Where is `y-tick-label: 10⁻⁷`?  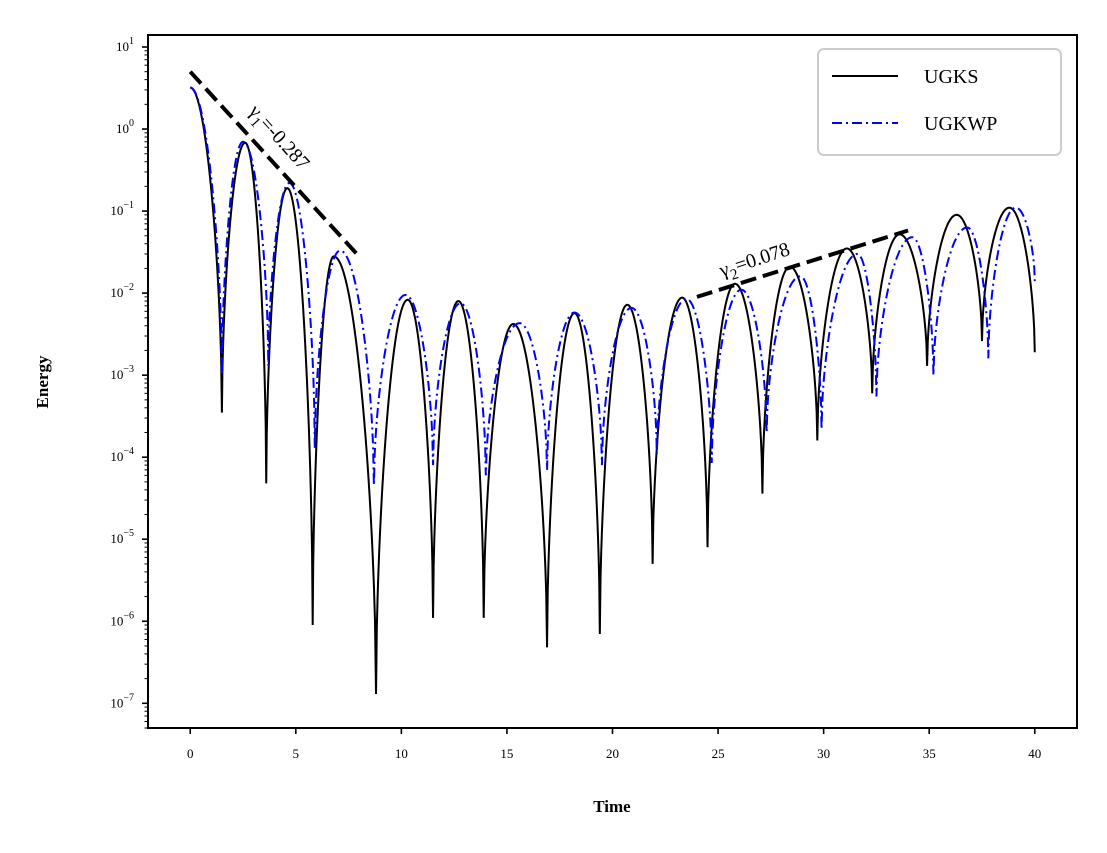
y-tick-label: 10⁻⁷ is located at coordinates (122, 701).